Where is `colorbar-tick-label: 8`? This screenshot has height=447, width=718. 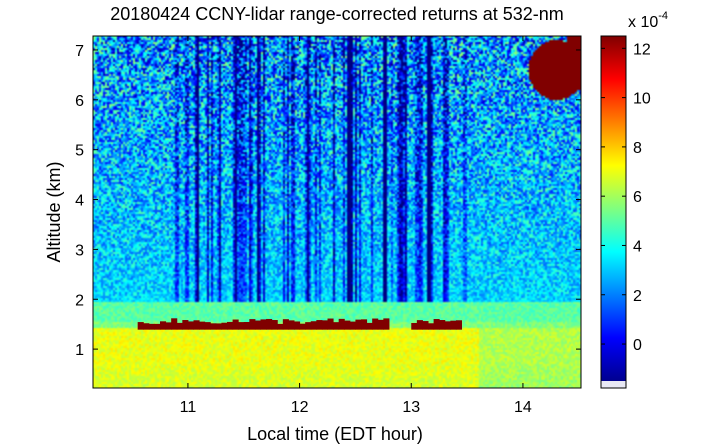 colorbar-tick-label: 8 is located at coordinates (637, 148).